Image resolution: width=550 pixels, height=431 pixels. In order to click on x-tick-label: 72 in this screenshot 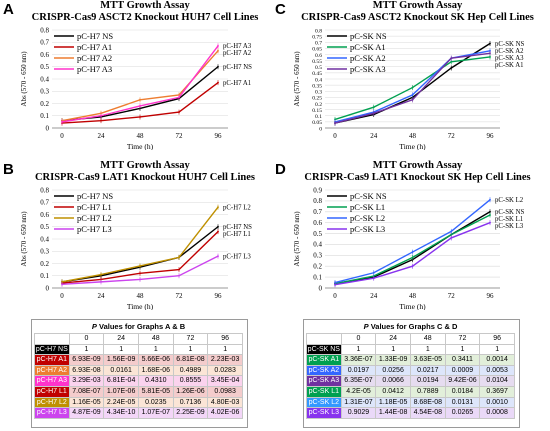, I will do `click(180, 296)`.